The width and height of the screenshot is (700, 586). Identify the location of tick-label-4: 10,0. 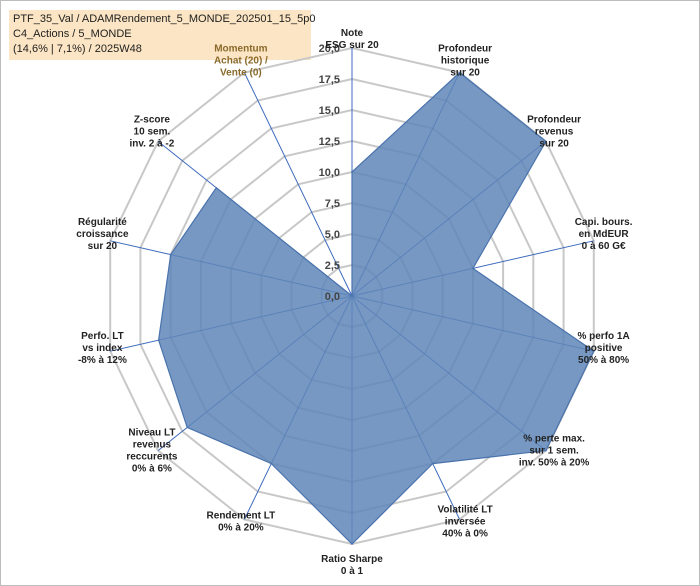
(329, 173).